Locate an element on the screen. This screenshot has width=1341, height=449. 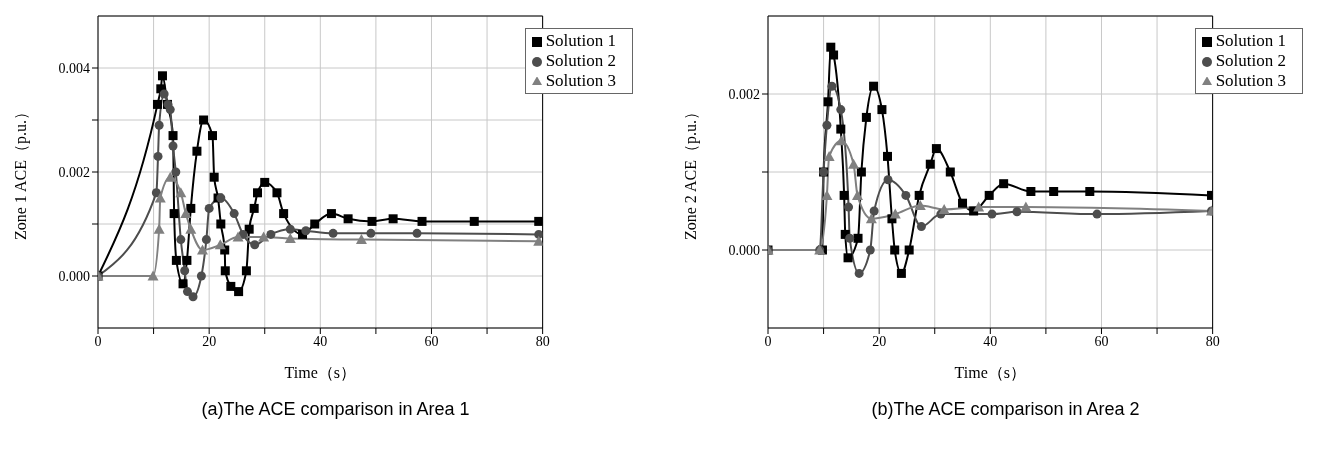
y-axis-title: Zone 2 ACE（p.u.） is located at coordinates (690, 172).